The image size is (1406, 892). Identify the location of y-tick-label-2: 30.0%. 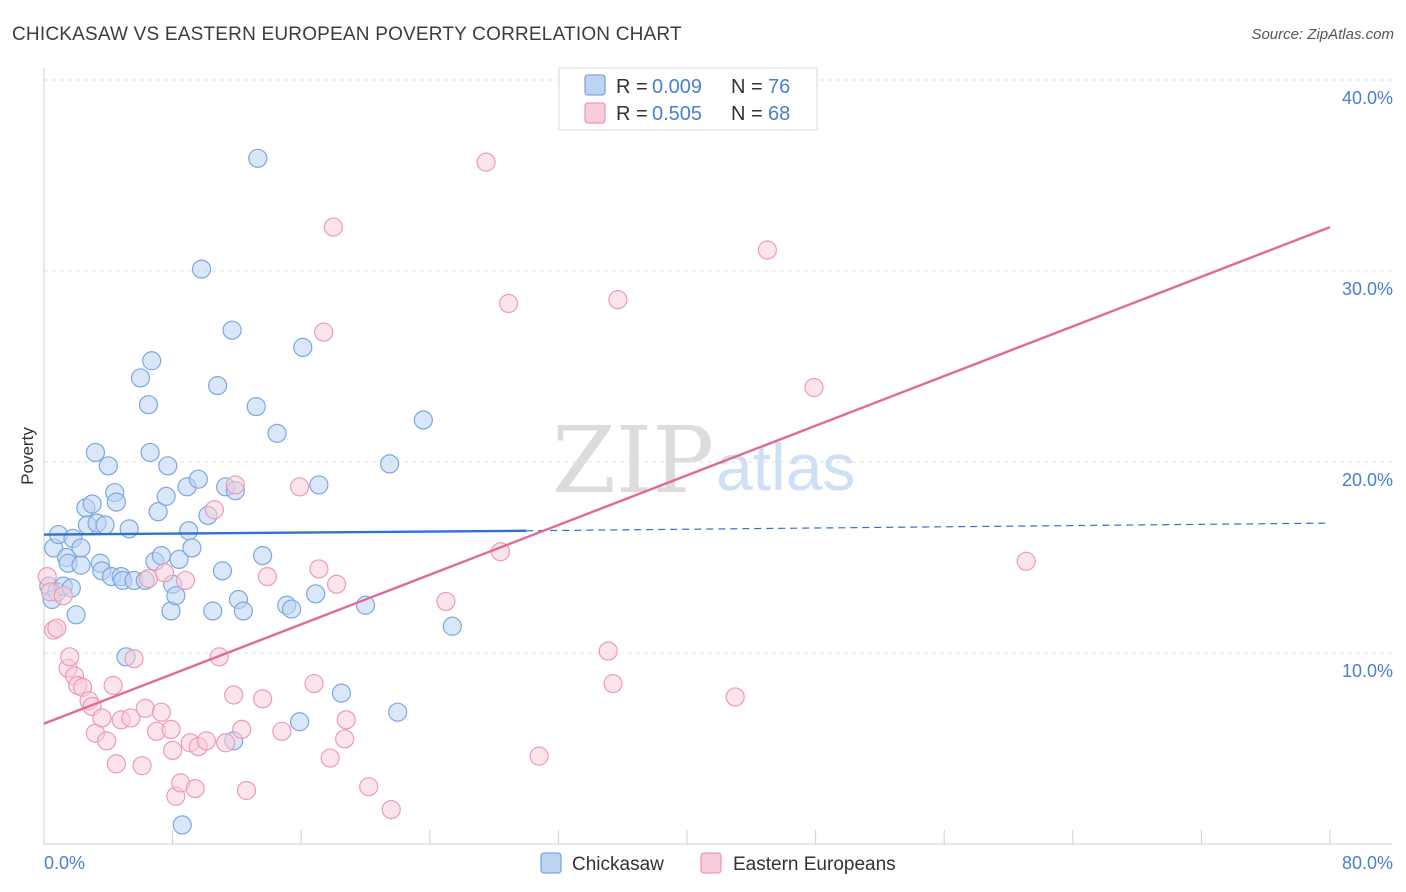
(1367, 289).